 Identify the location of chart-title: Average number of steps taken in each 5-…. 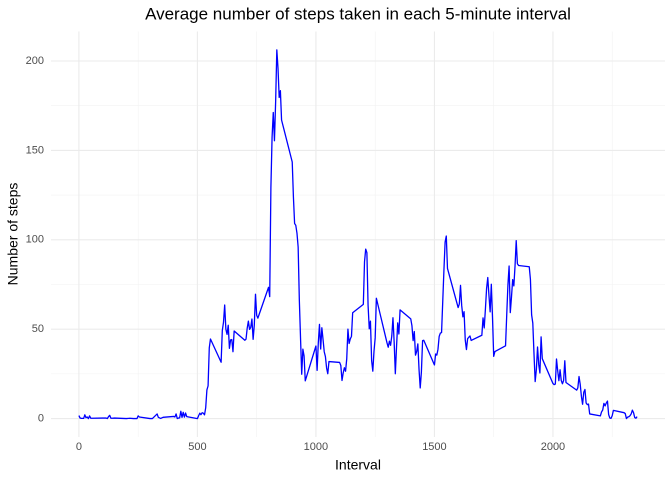
(358, 13).